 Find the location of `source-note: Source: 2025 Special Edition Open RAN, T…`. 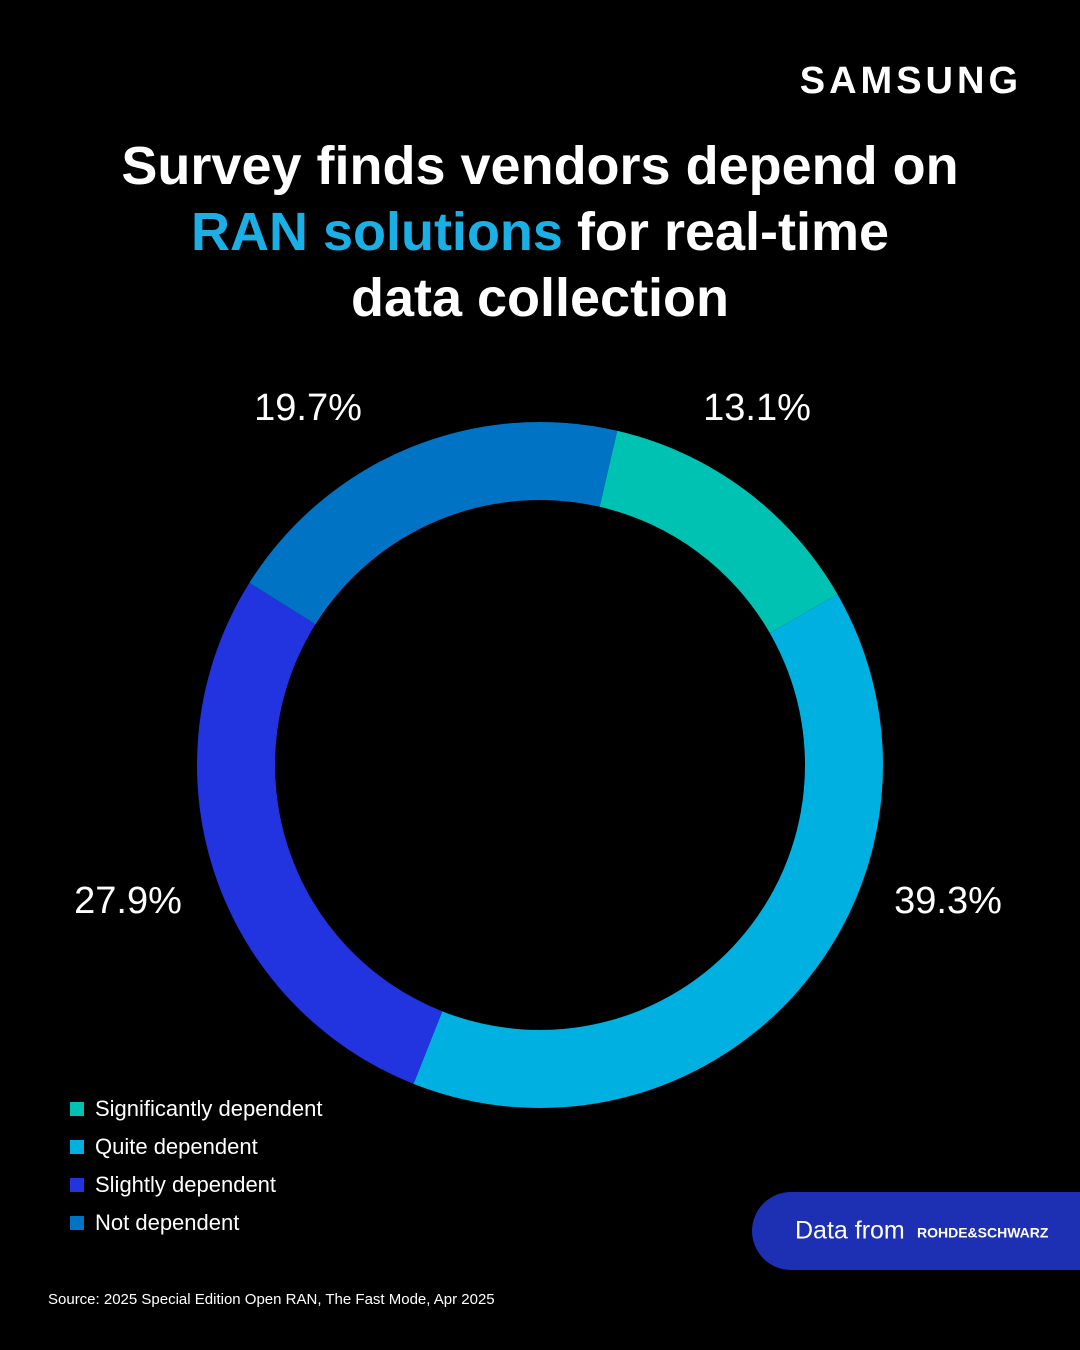

source-note: Source: 2025 Special Edition Open RAN, T… is located at coordinates (271, 1299).